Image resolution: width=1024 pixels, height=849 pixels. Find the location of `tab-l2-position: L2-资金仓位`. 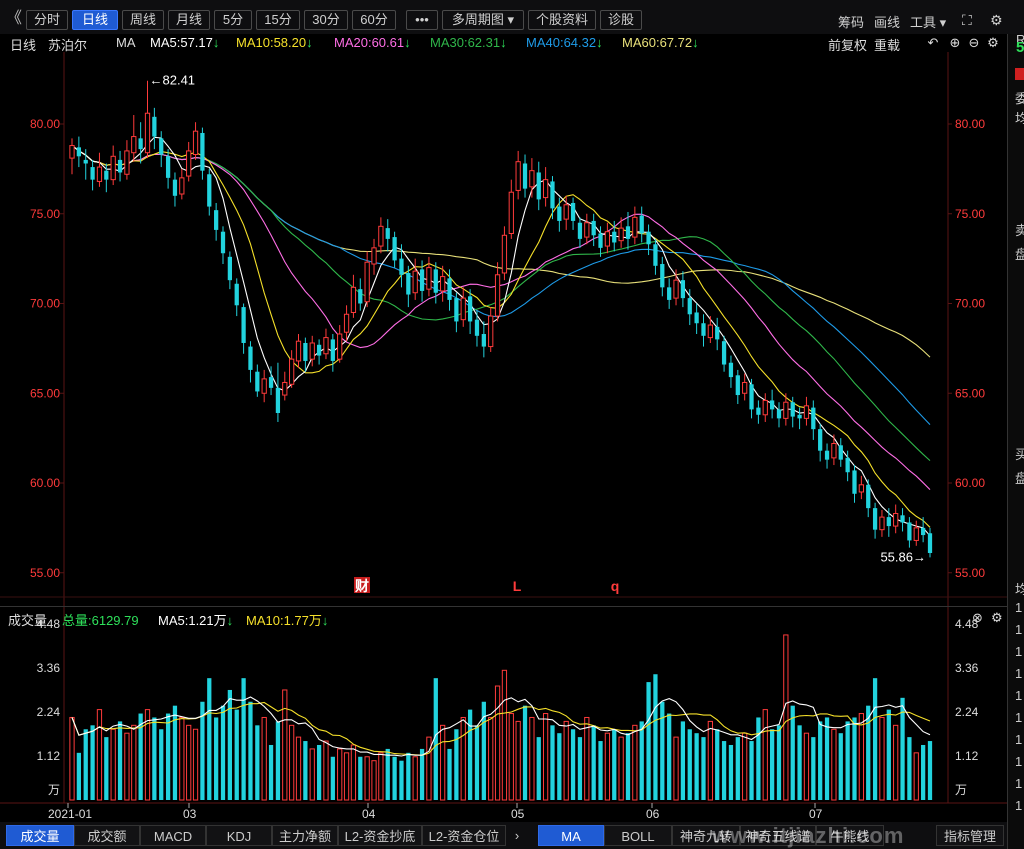

tab-l2-position: L2-资金仓位 is located at coordinates (464, 835).